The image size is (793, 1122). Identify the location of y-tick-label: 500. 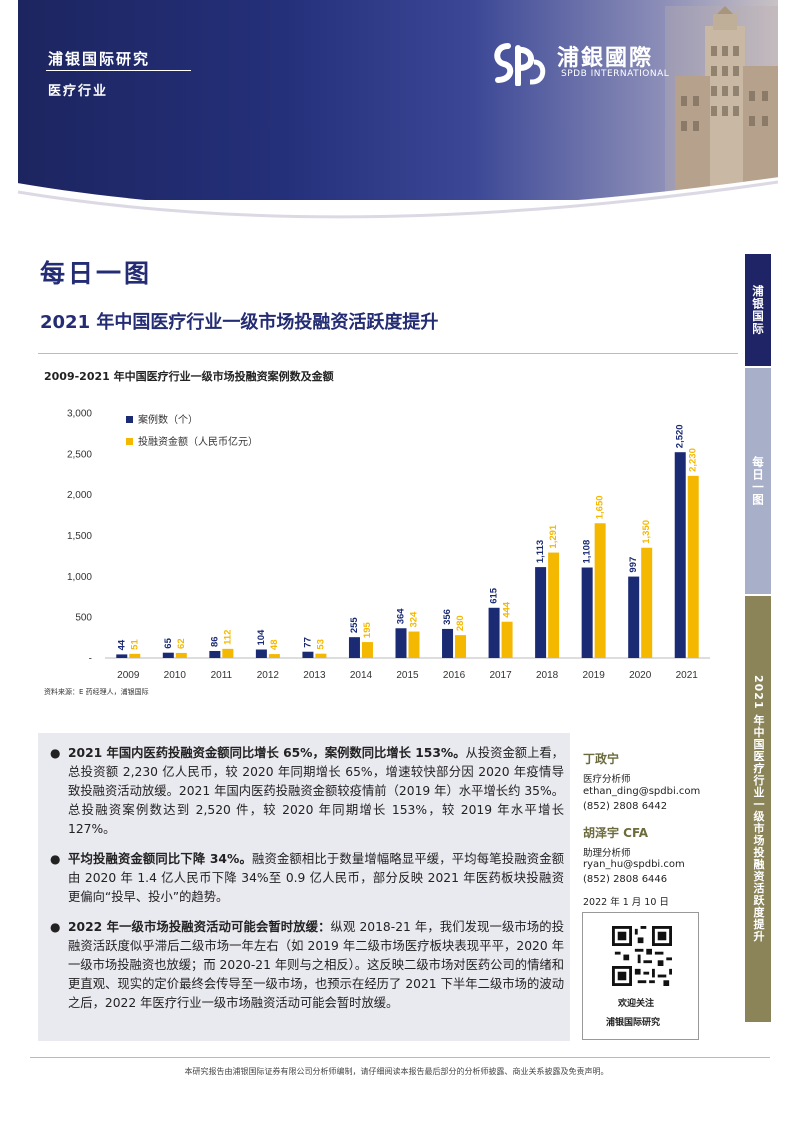
(83, 618).